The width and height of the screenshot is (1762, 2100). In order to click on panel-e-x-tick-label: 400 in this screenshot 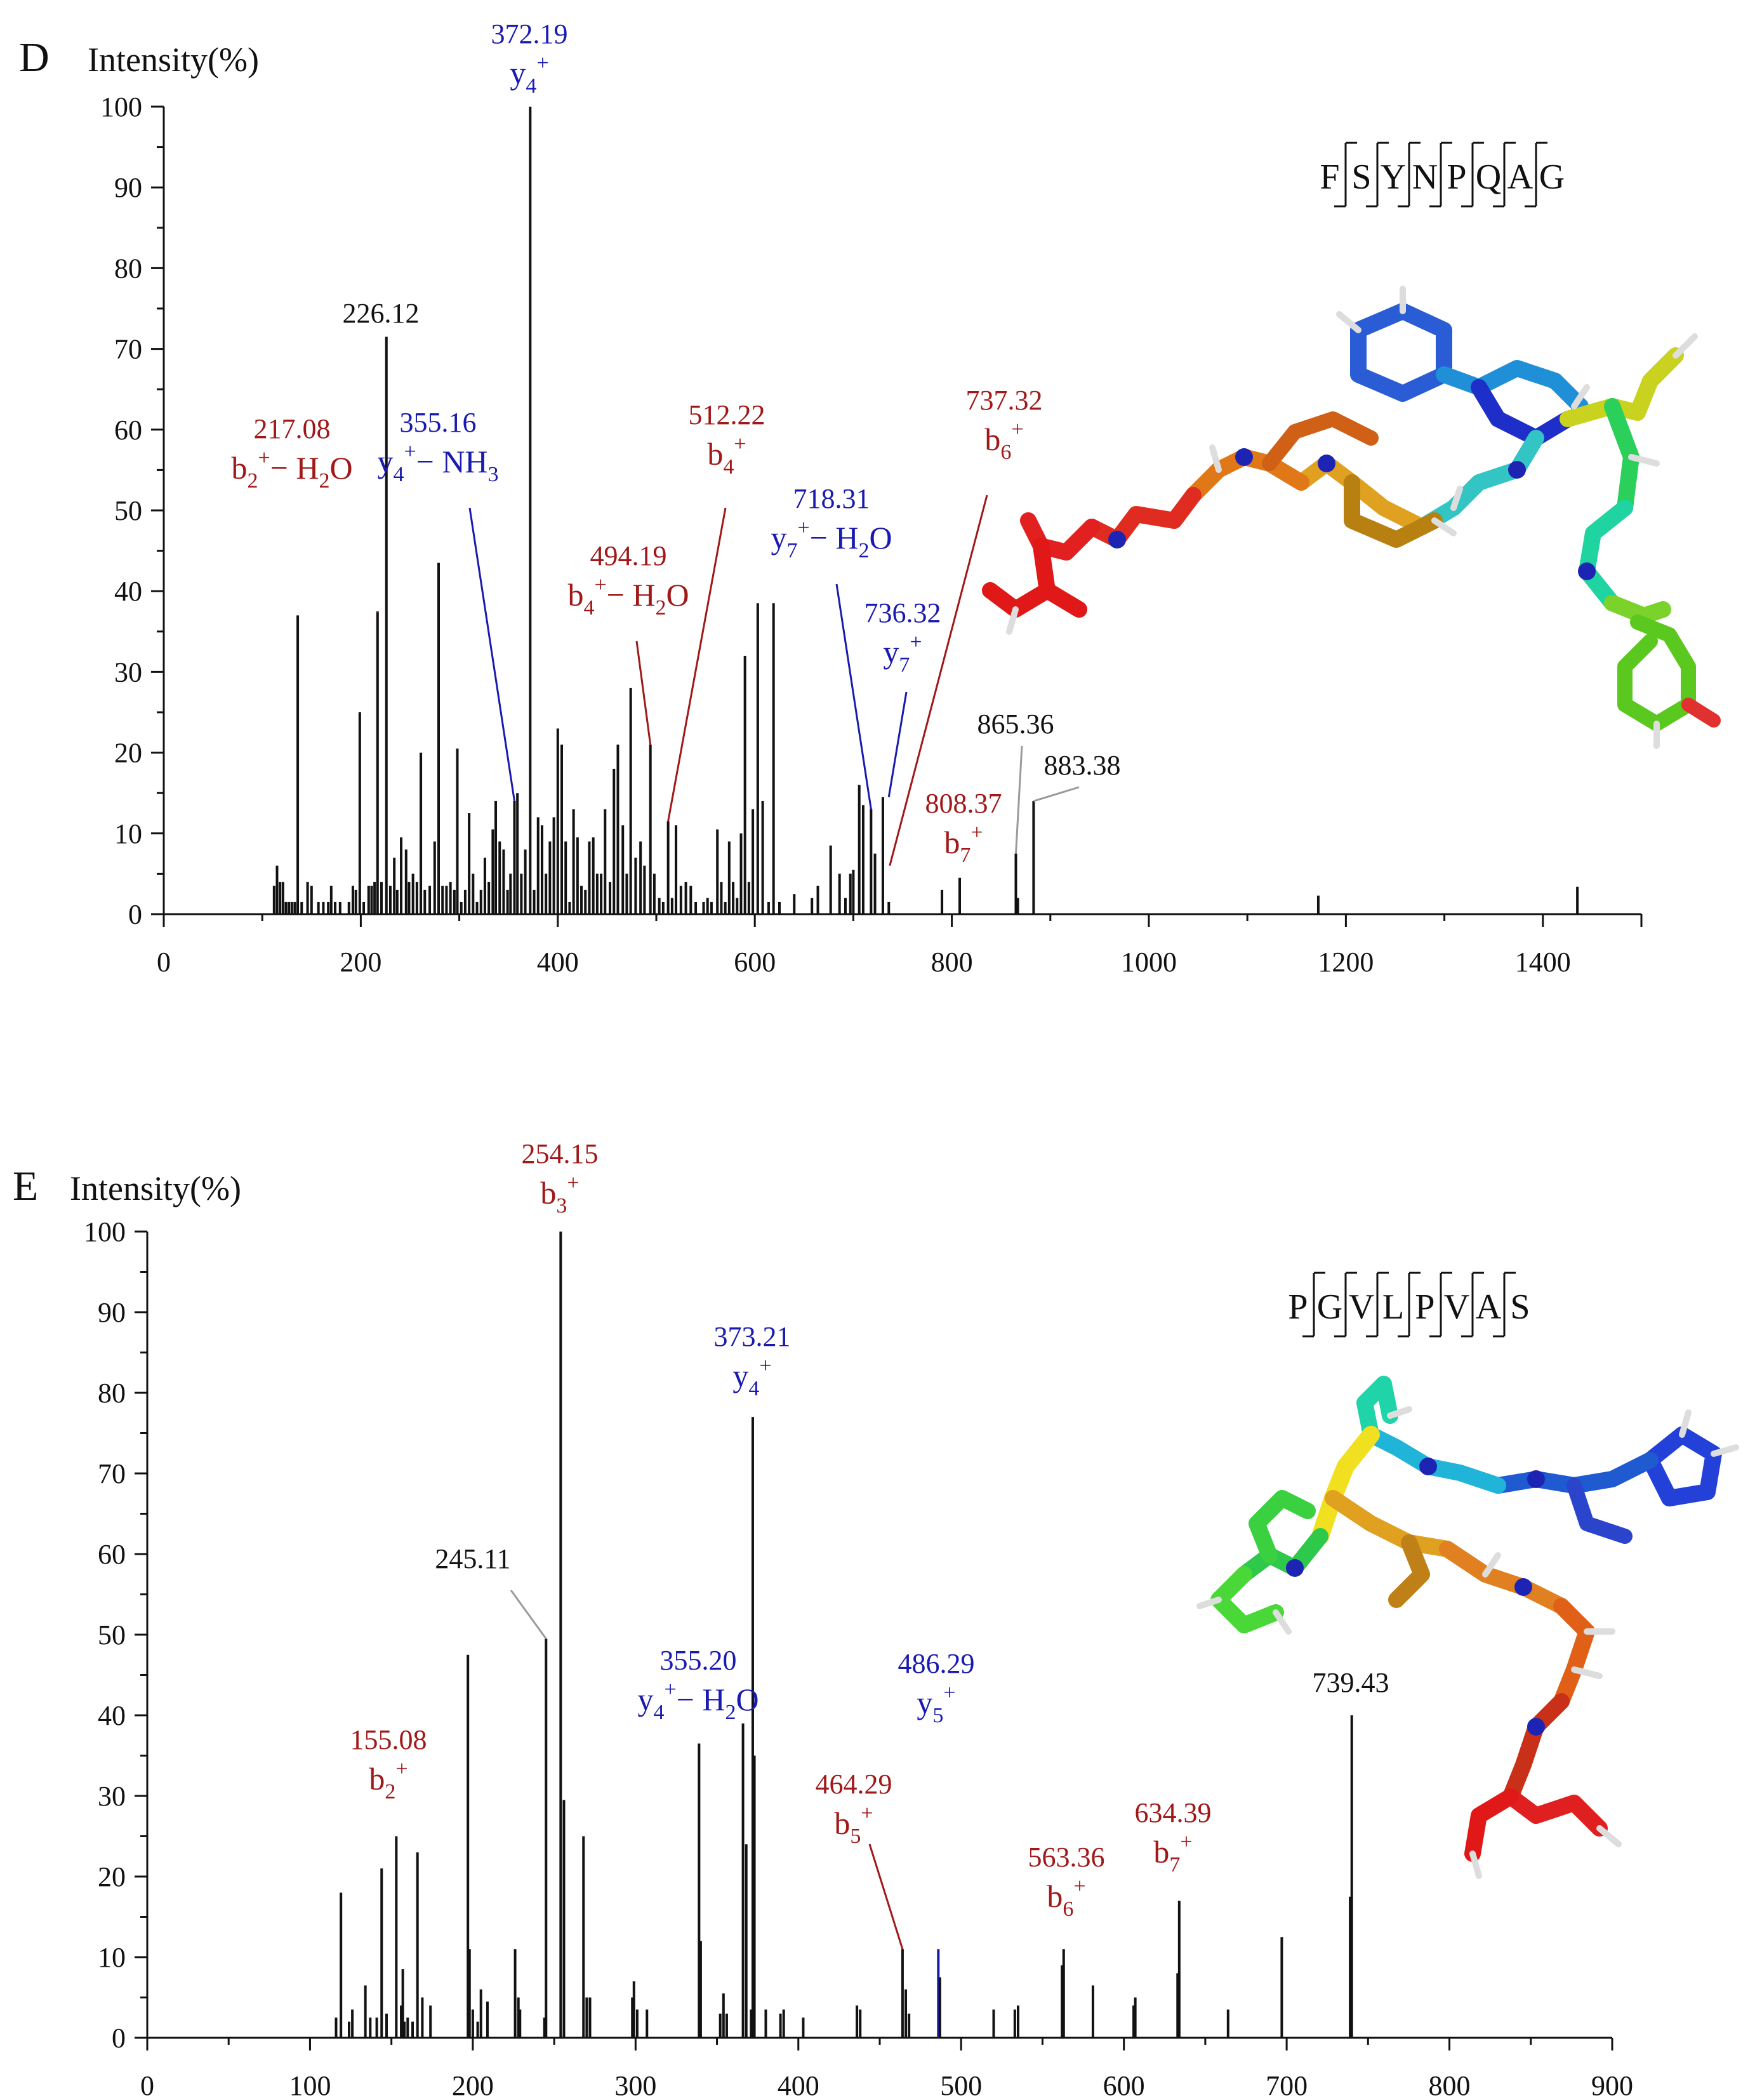, I will do `click(798, 2085)`.